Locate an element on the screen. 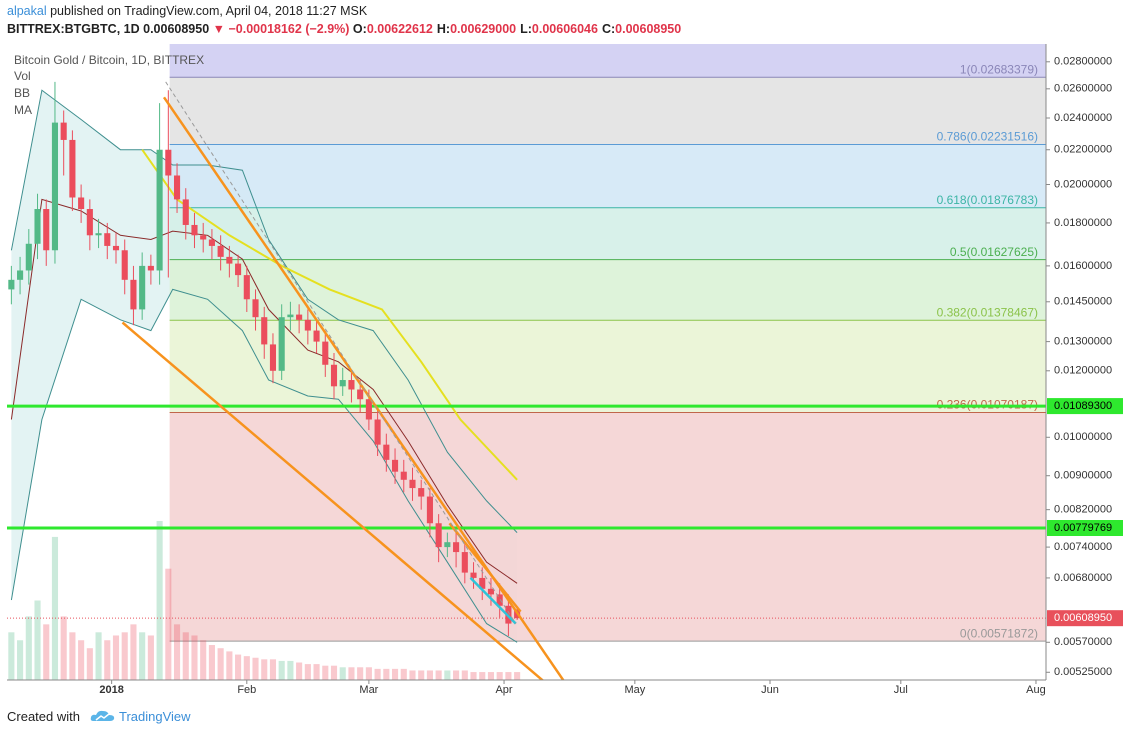  fib-label: 1(0.02683379) is located at coordinates (999, 69).